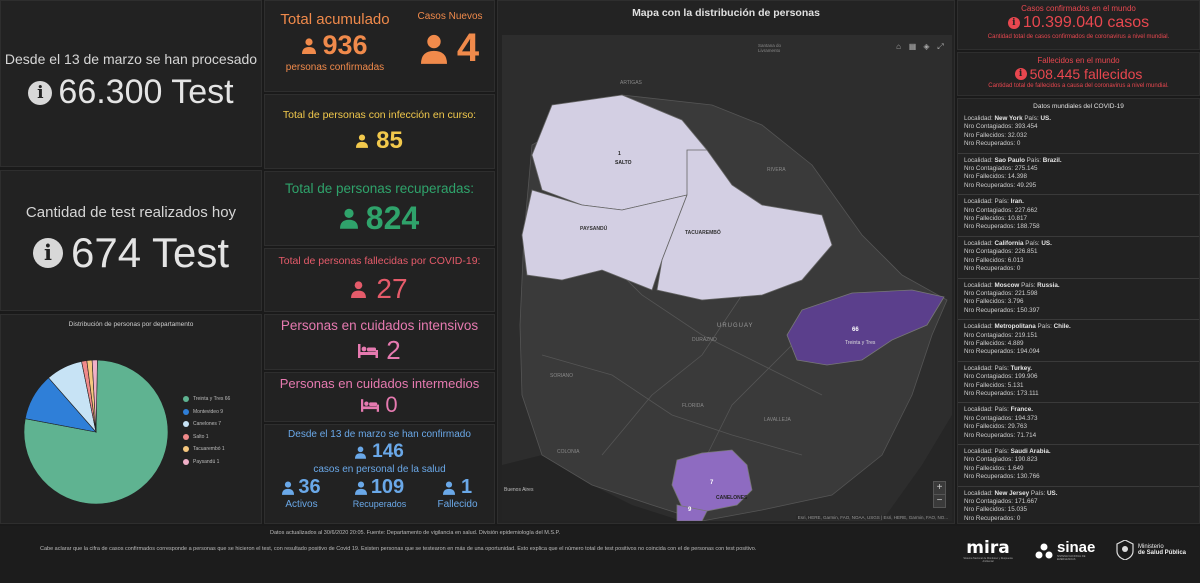 Image resolution: width=1200 pixels, height=583 pixels. What do you see at coordinates (732, 498) in the screenshot?
I see `map-label-canelones: CANELONES` at bounding box center [732, 498].